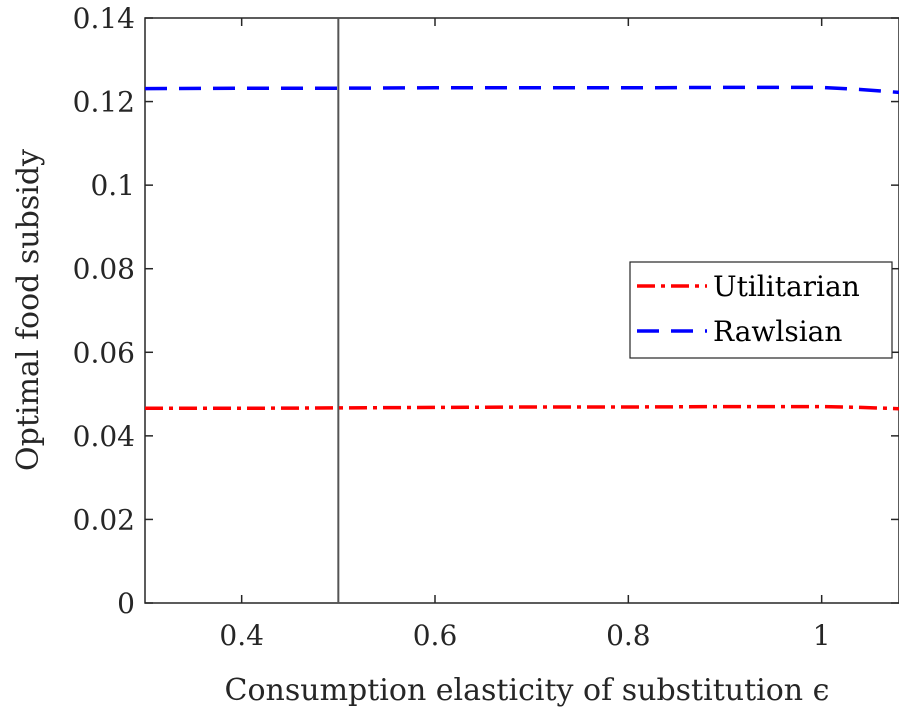 This screenshot has width=899, height=708. Describe the element at coordinates (628, 635) in the screenshot. I see `x-tick-label: 0.8` at that location.